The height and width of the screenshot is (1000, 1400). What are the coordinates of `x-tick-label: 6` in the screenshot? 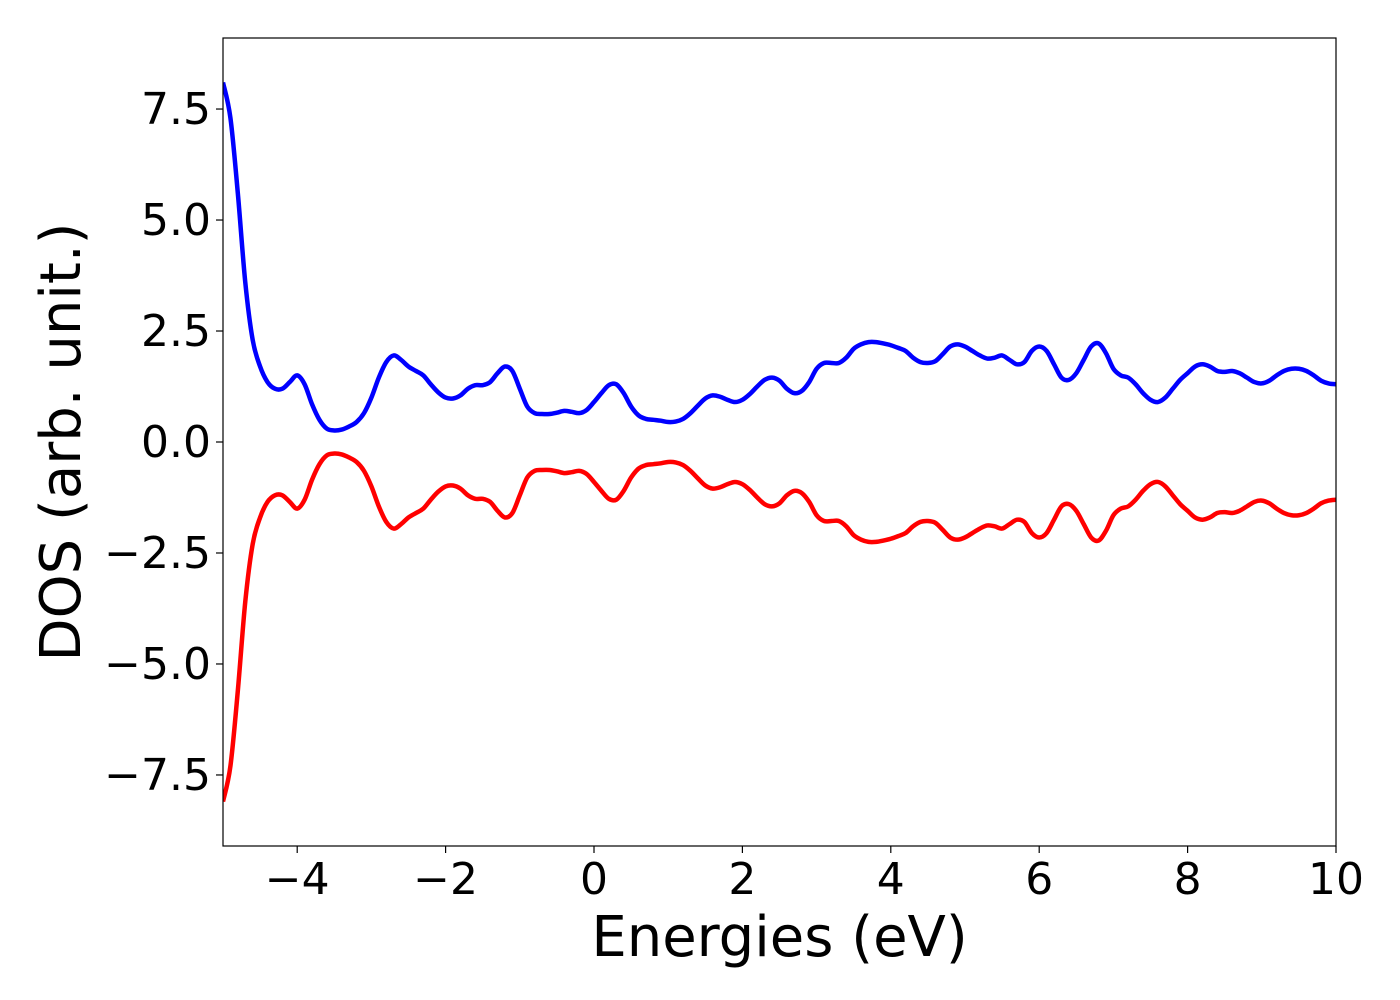 It's located at (1039, 879).